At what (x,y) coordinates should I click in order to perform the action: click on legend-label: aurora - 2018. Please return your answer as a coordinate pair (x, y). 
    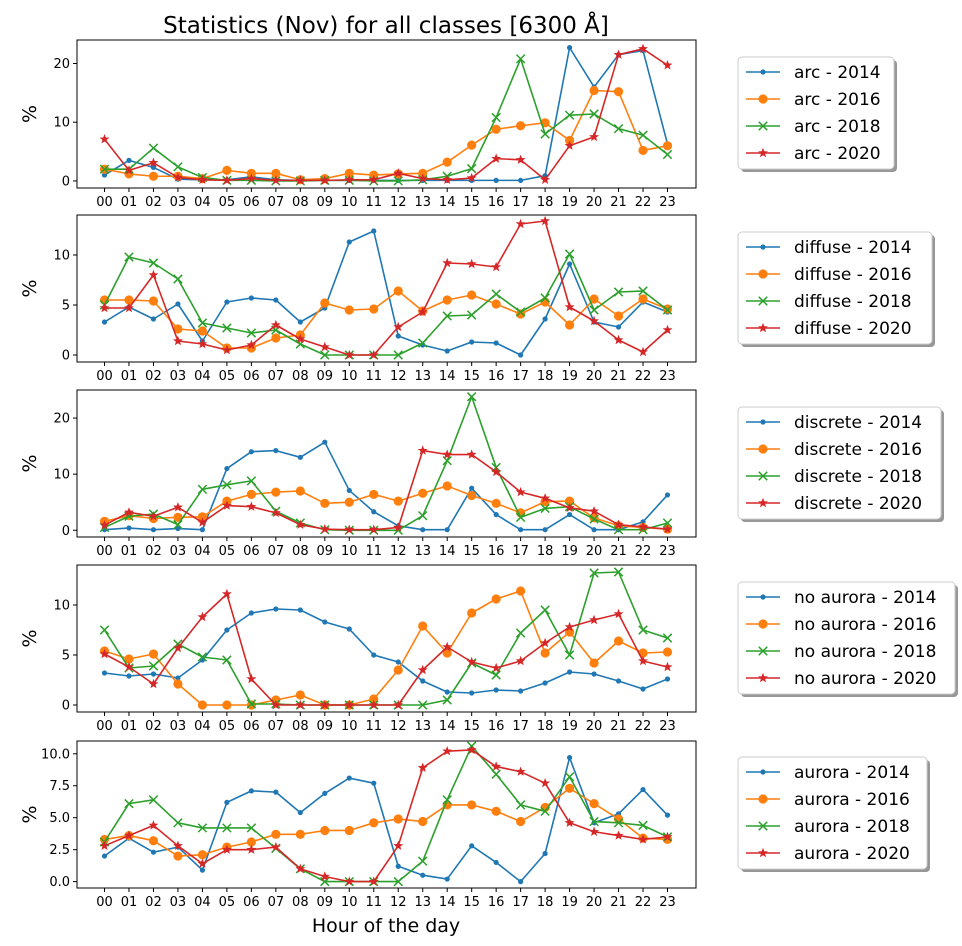
    Looking at the image, I should click on (852, 827).